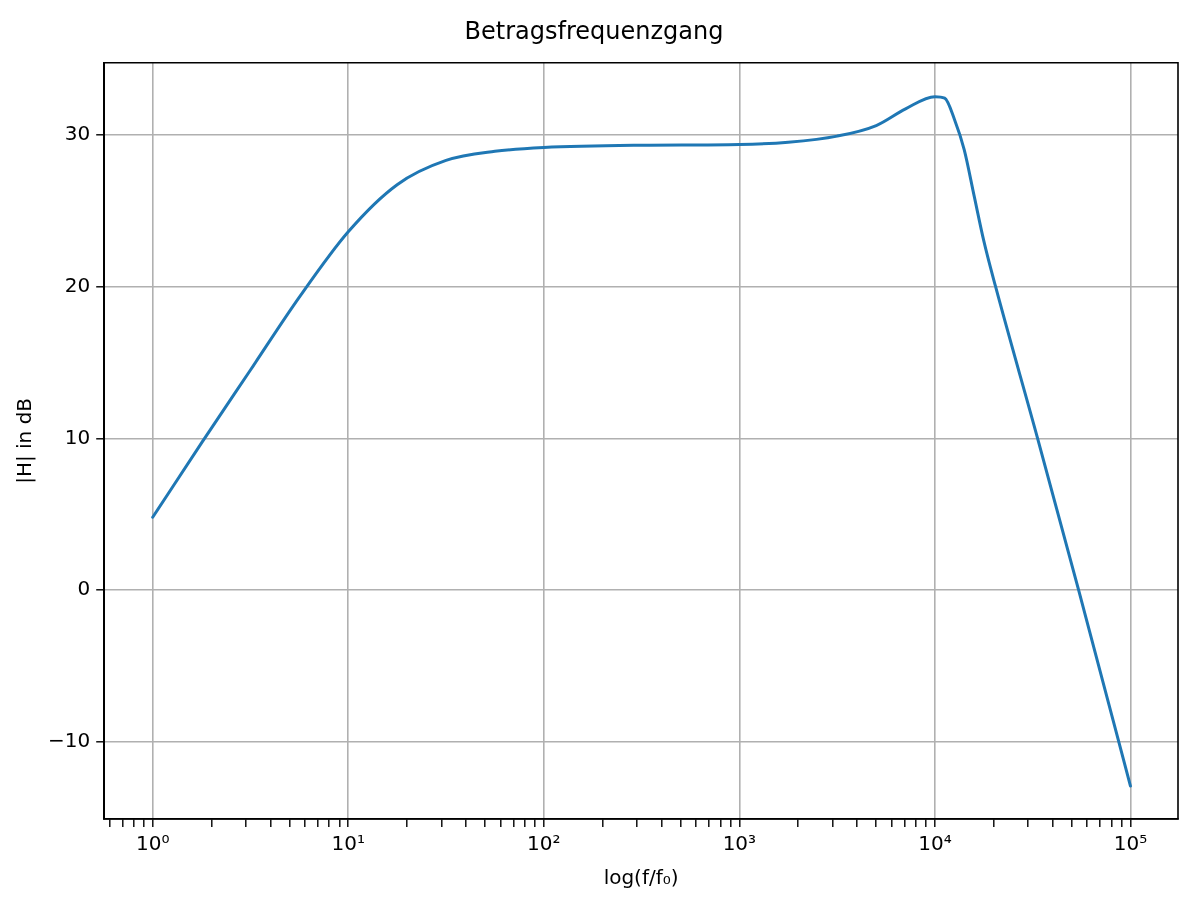  Describe the element at coordinates (24, 440) in the screenshot. I see `y-axis-title: |H| in dB` at that location.